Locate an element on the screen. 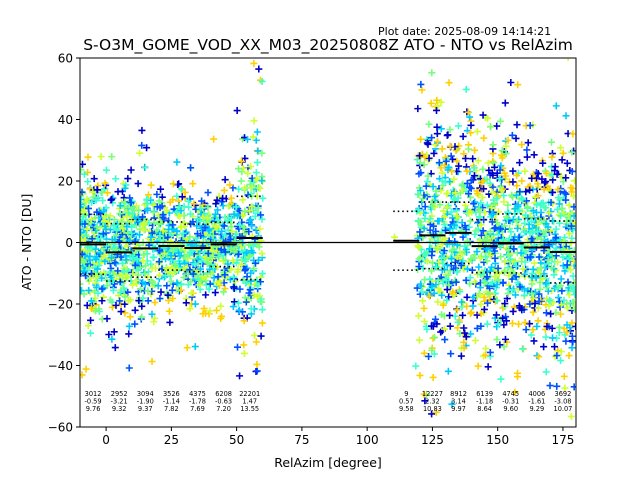  y-axis-label: ATO - NTO [DU] is located at coordinates (26, 242).